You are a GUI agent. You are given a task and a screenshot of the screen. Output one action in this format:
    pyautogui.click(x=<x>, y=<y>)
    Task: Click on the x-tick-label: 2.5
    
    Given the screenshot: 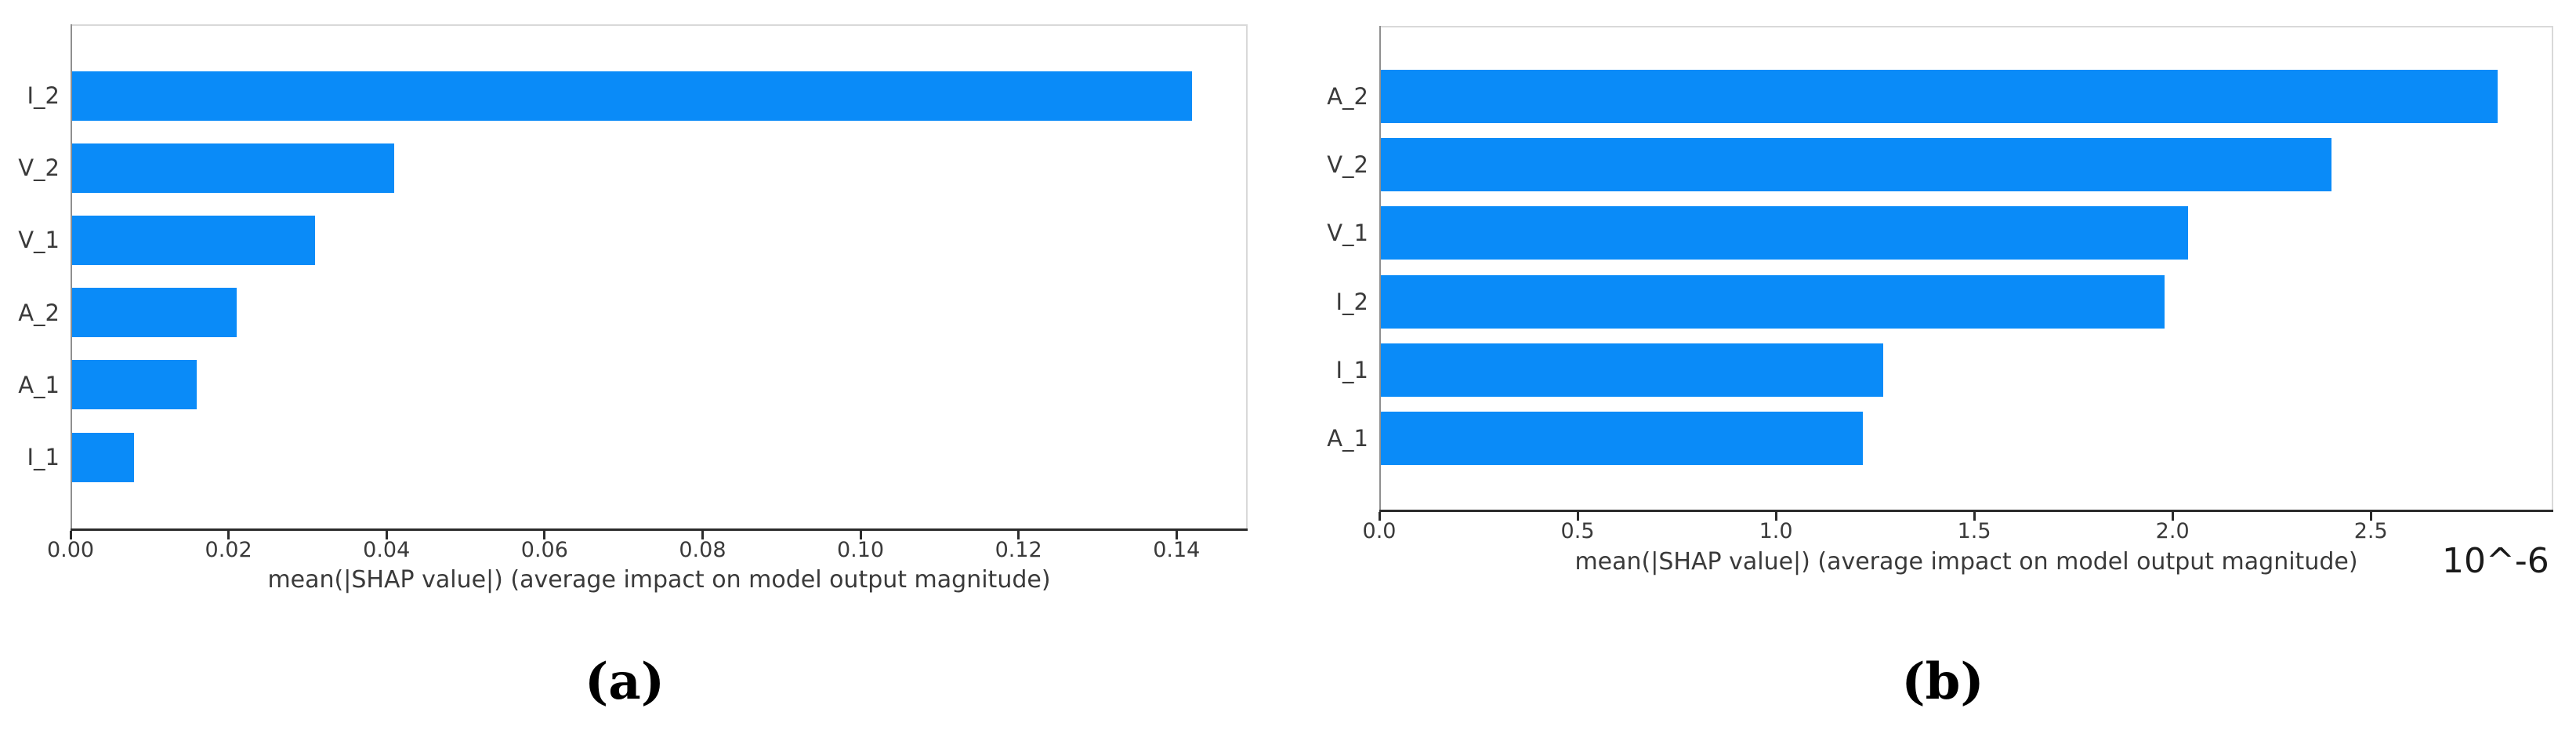 What is the action you would take?
    pyautogui.click(x=2370, y=531)
    